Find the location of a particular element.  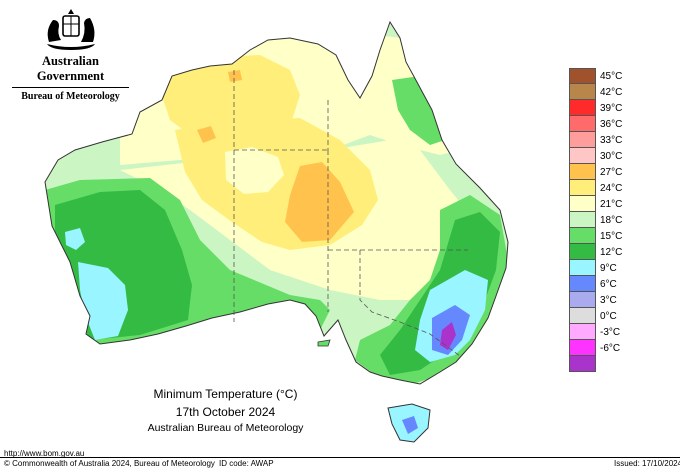

legend-label: 30°C is located at coordinates (611, 156).